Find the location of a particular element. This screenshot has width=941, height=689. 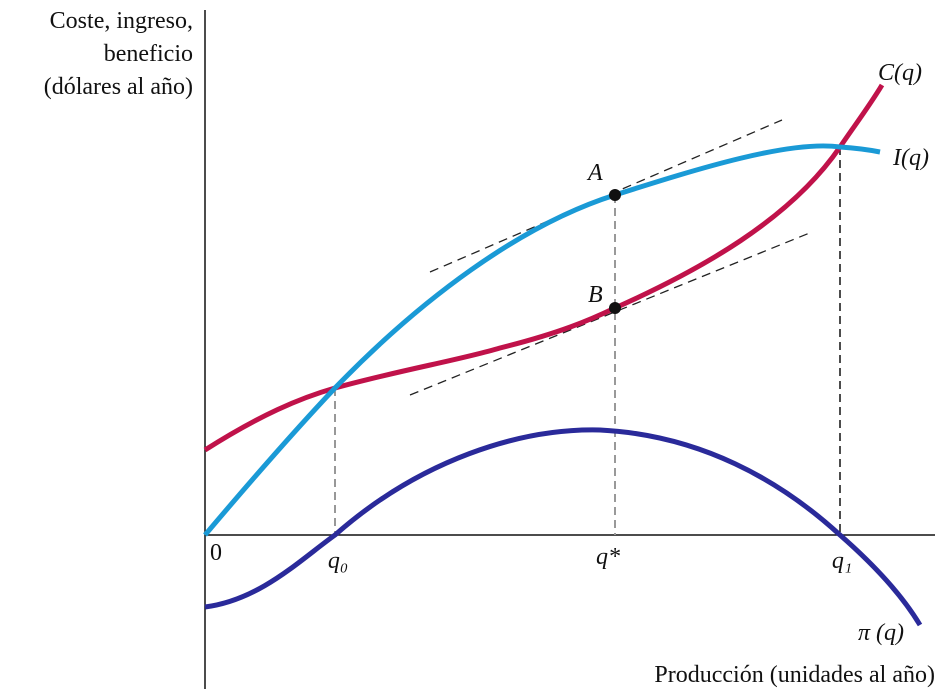

origin-label: 0 is located at coordinates (216, 553).